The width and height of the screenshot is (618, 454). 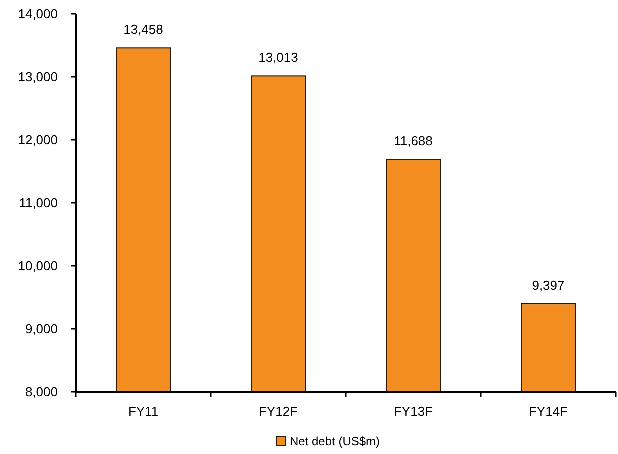 I want to click on text: 9,397, so click(x=548, y=285).